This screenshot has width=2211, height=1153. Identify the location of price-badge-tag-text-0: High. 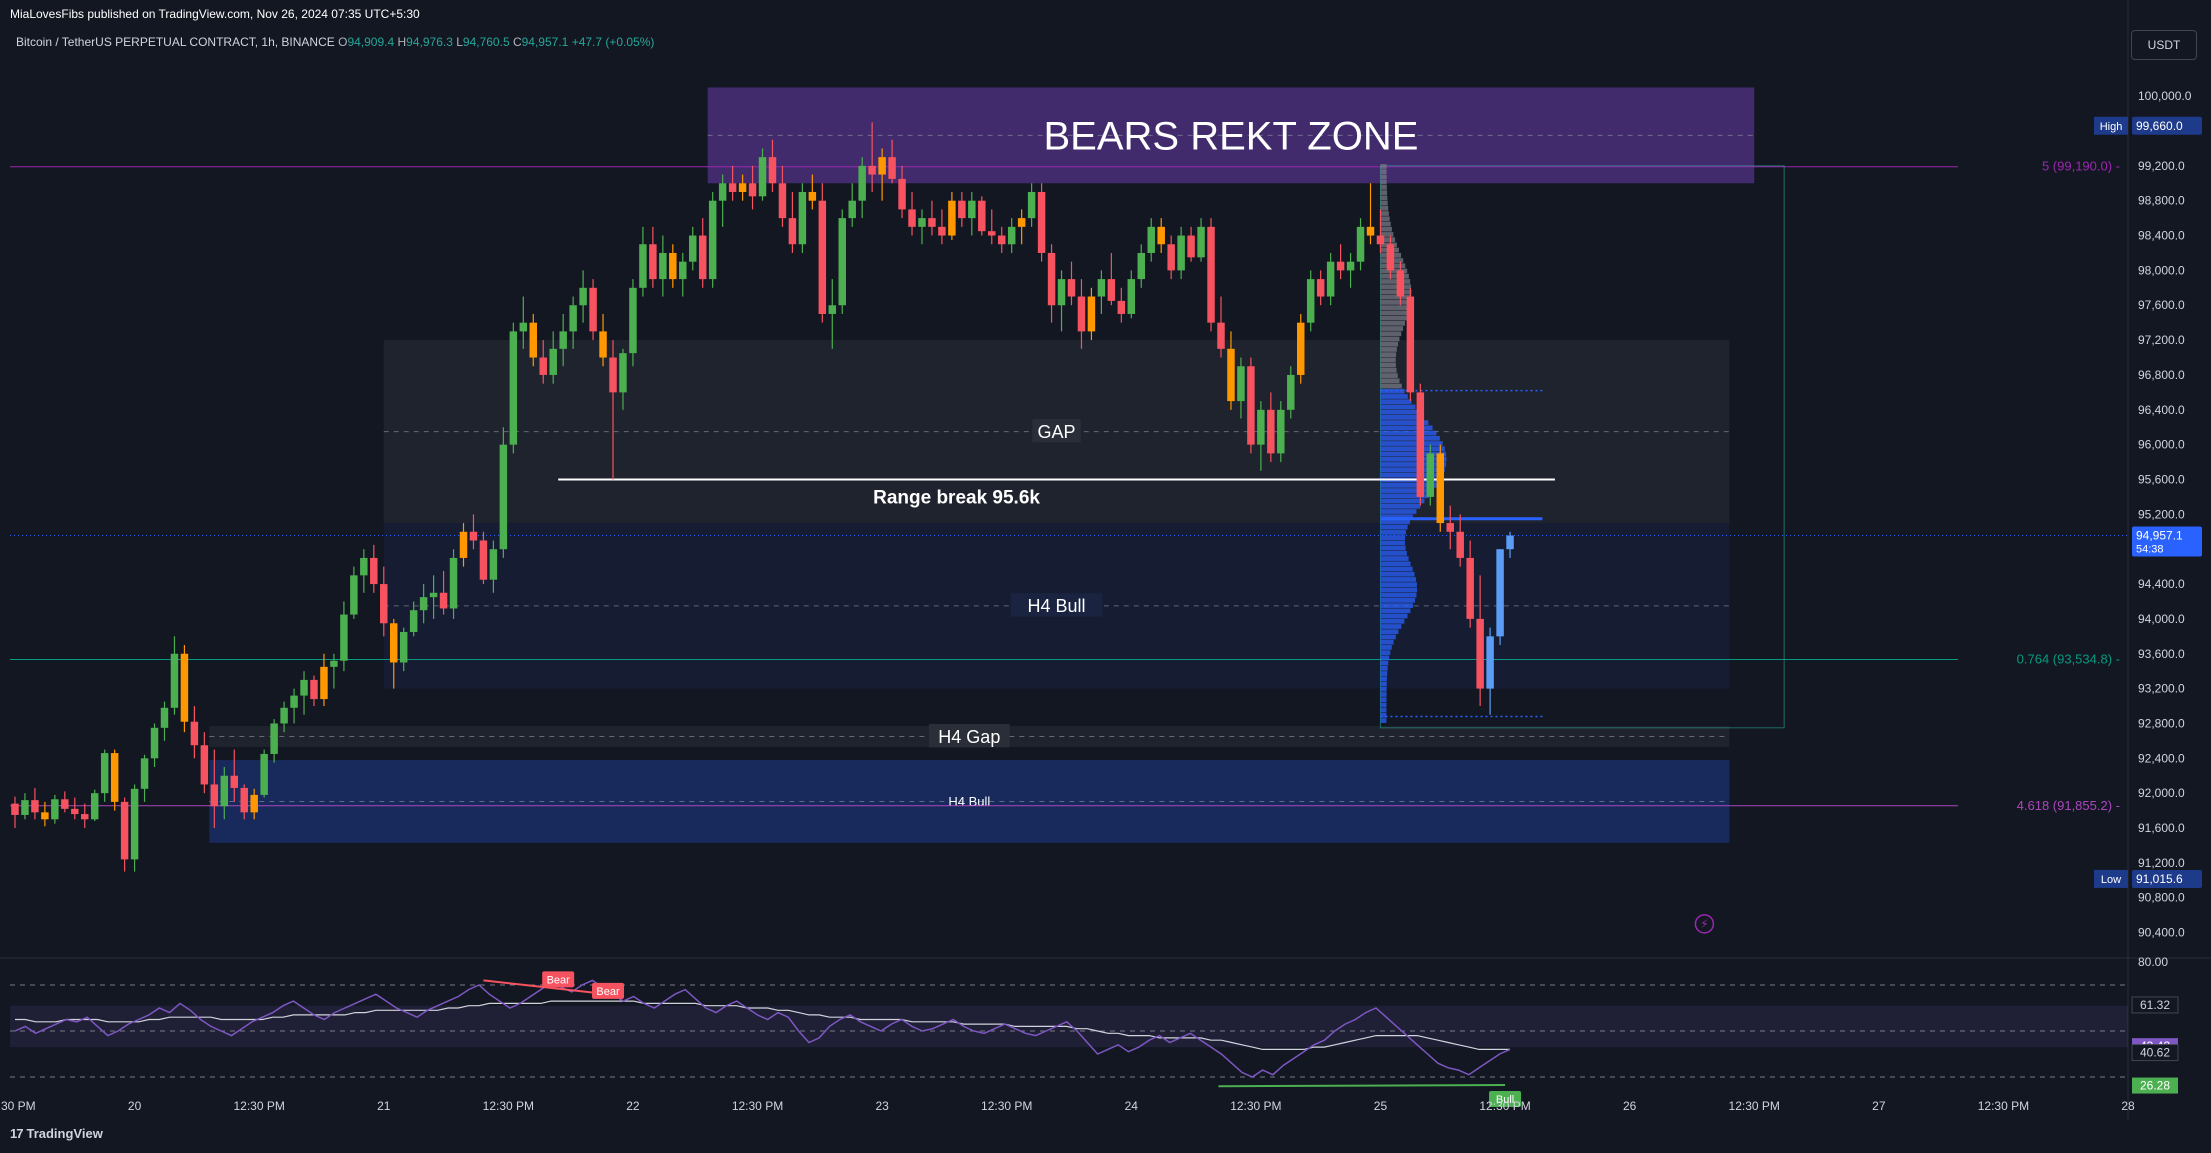
(2111, 127).